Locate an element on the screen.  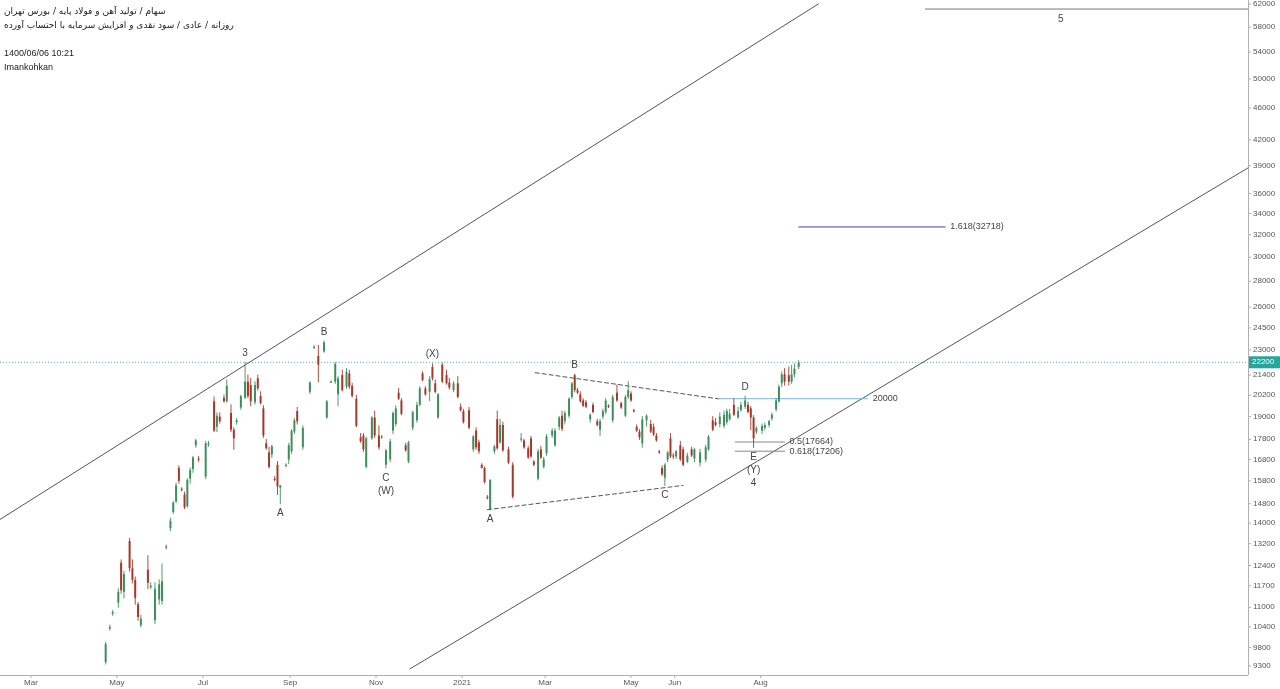
y-tick-label: 50000 is located at coordinates (1264, 79).